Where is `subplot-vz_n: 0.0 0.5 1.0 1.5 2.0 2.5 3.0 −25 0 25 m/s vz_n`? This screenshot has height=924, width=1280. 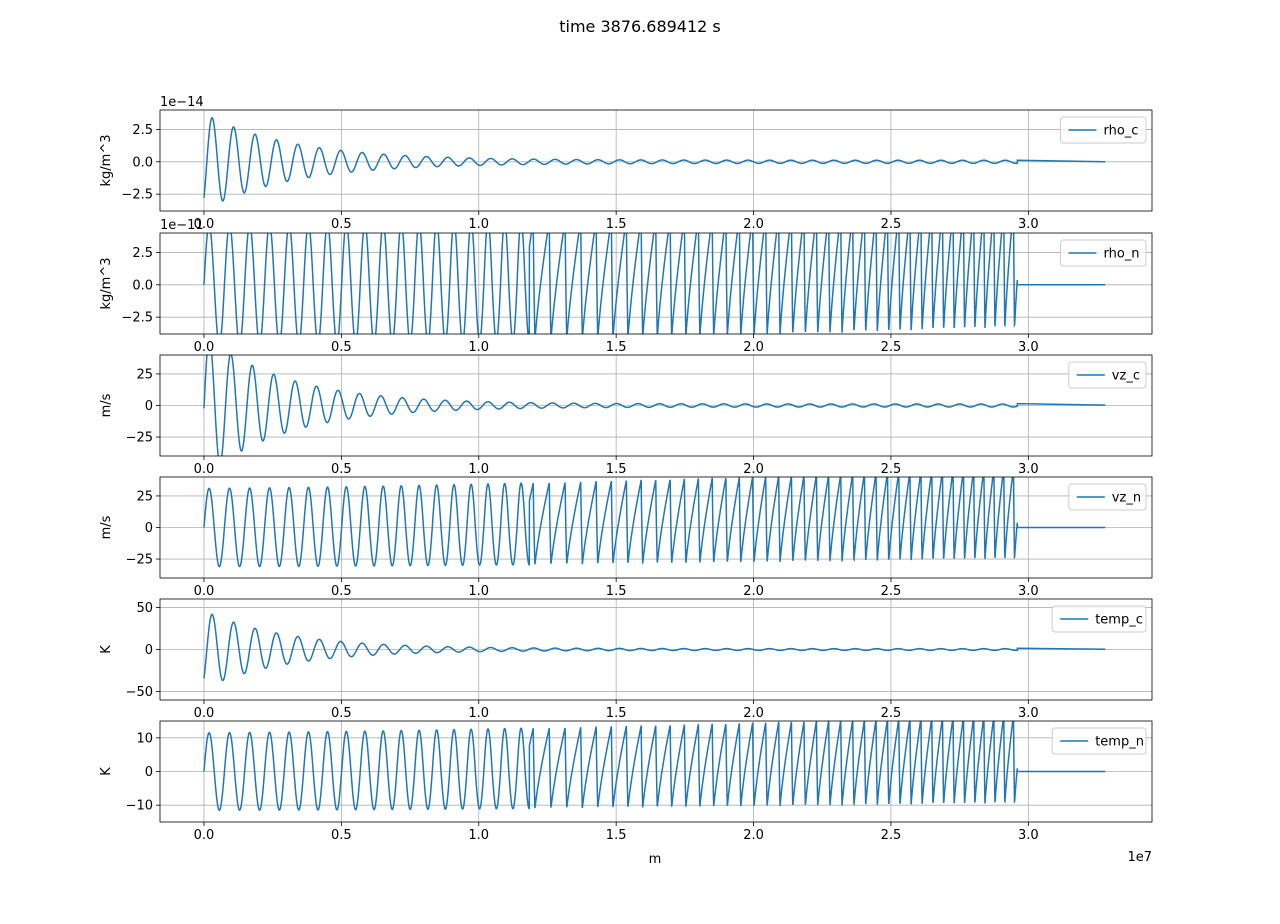 subplot-vz_n: 0.0 0.5 1.0 1.5 2.0 2.5 3.0 −25 0 25 m/s vz_n is located at coordinates (626, 537).